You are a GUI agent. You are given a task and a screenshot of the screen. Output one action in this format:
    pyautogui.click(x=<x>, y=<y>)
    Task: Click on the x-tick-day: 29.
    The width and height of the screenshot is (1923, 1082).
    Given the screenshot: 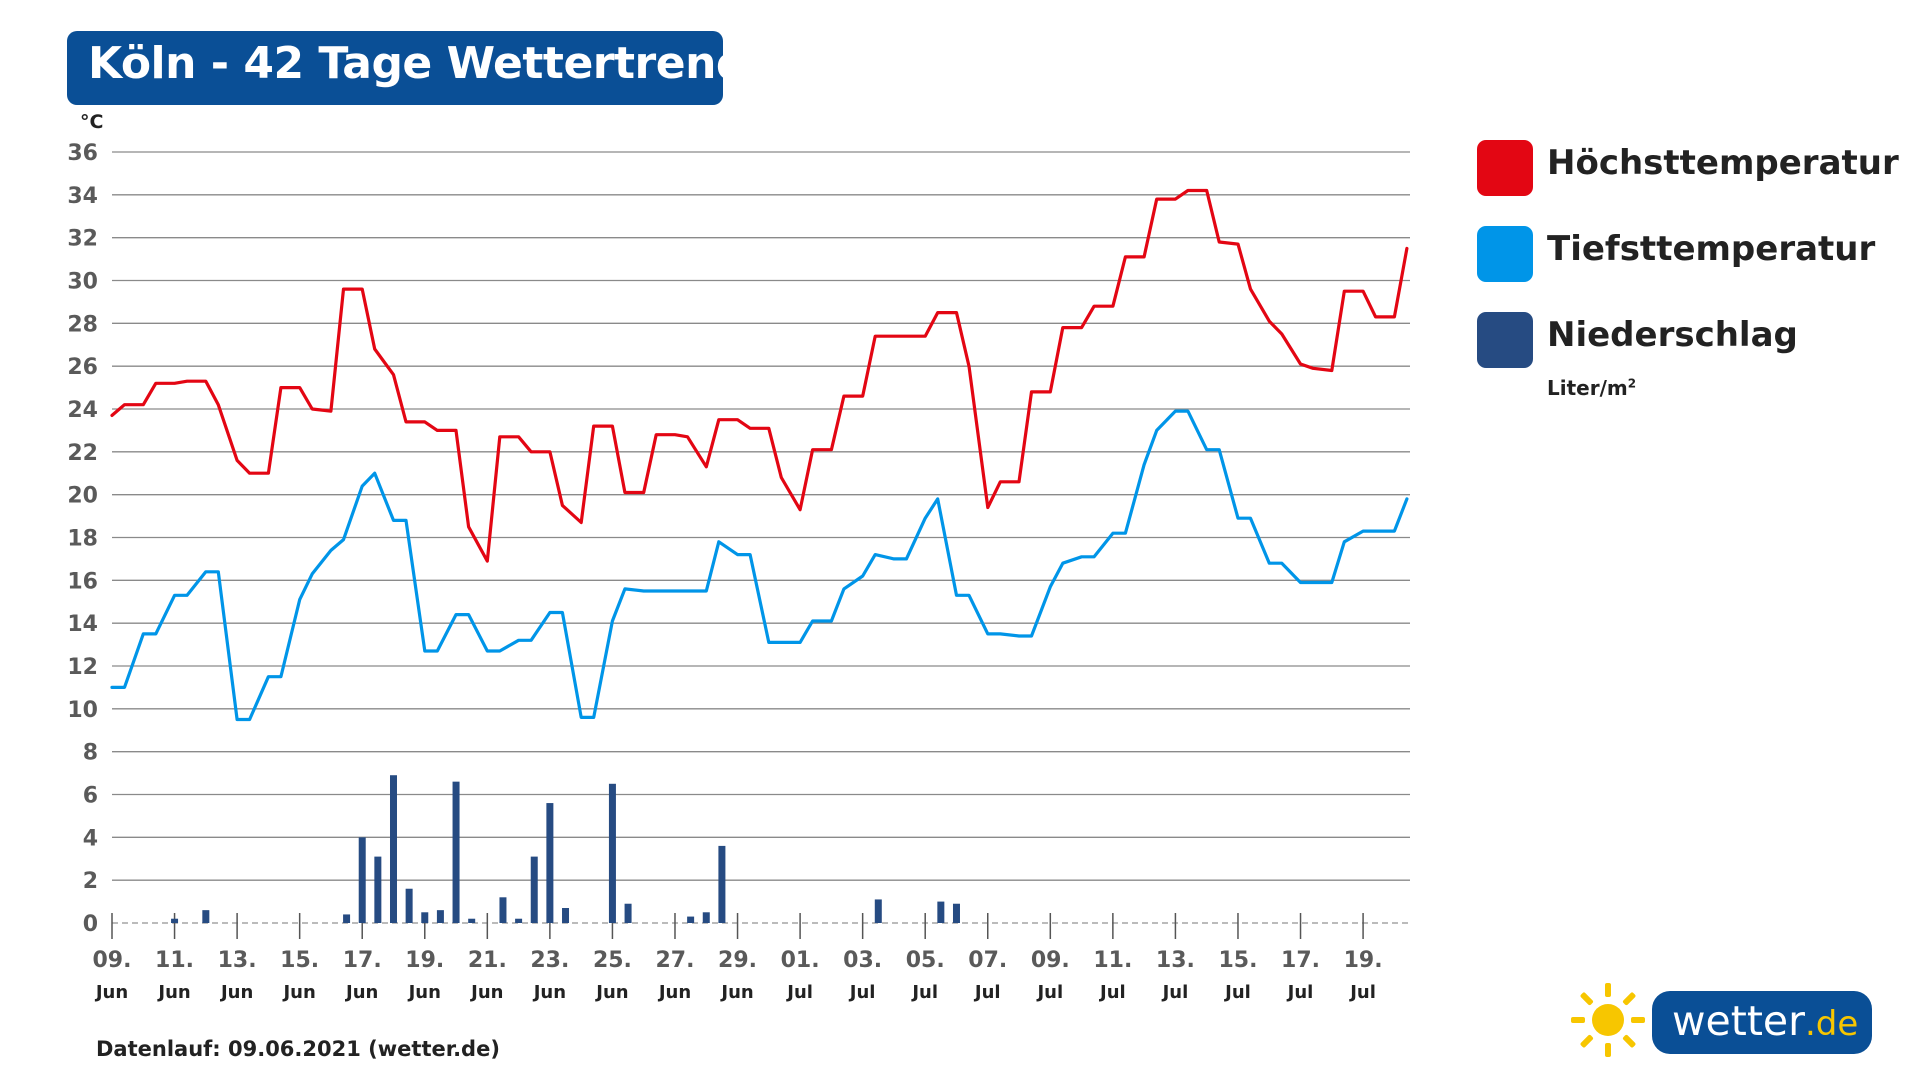 What is the action you would take?
    pyautogui.click(x=737, y=960)
    